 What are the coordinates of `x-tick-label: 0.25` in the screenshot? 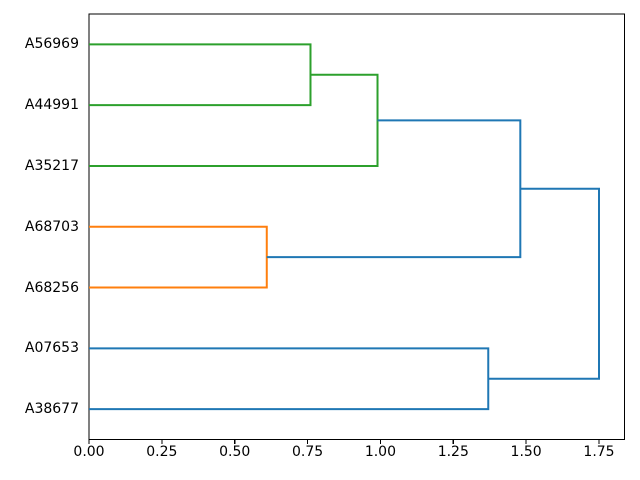 It's located at (162, 452).